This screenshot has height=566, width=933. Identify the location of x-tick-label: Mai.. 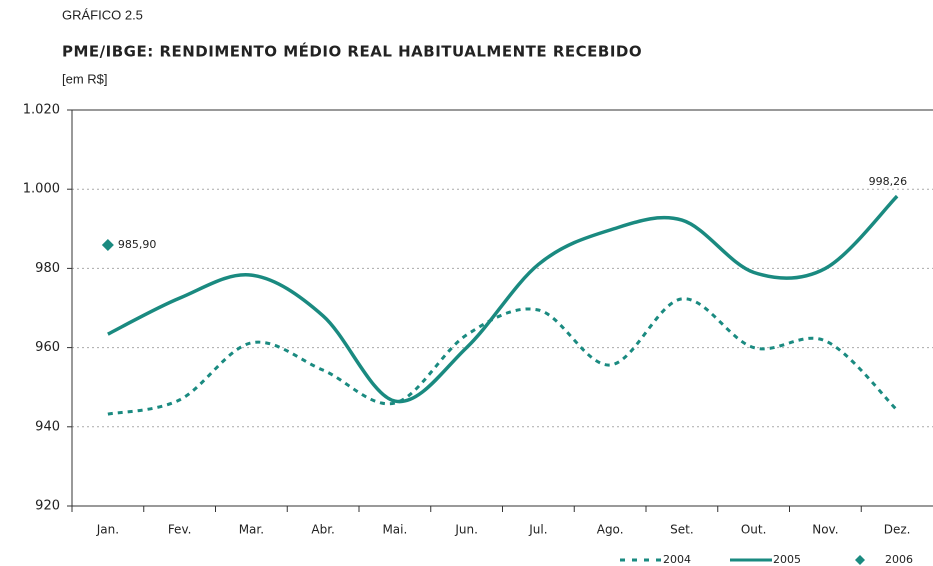
(394, 530).